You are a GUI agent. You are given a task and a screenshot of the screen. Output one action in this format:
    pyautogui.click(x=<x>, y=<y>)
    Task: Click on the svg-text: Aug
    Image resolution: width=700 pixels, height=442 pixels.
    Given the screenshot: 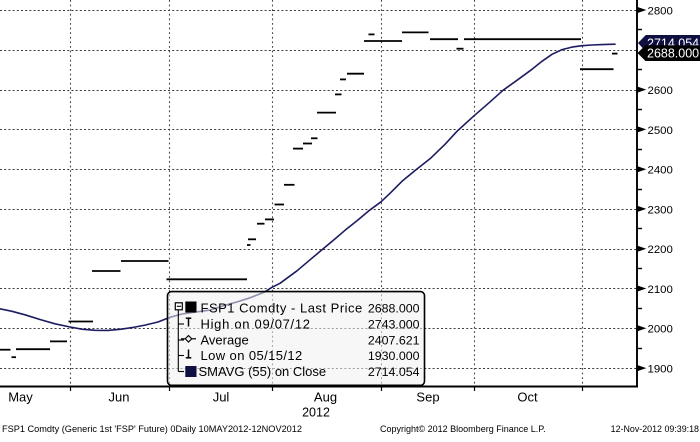 What is the action you would take?
    pyautogui.click(x=325, y=396)
    